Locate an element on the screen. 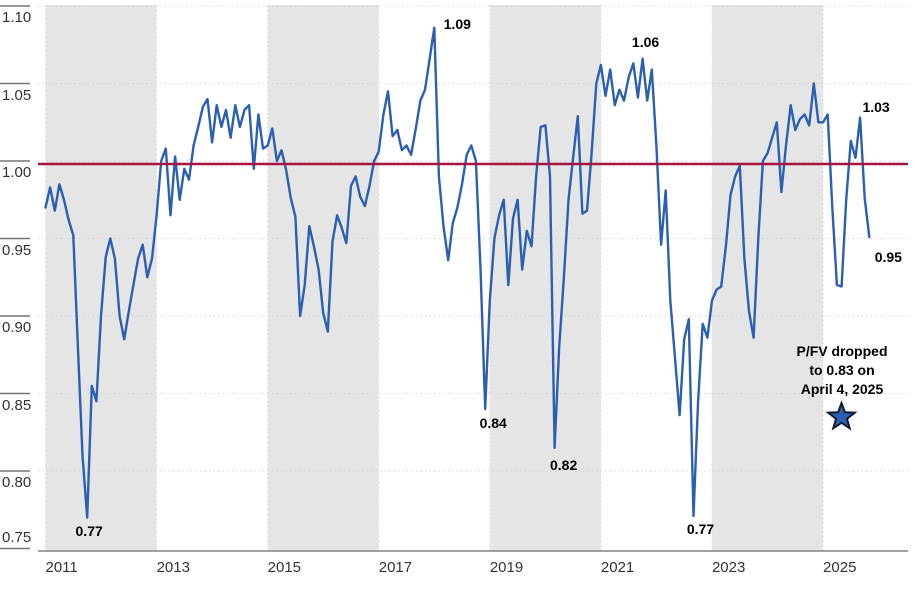 This screenshot has width=922, height=591. y-axis-label: 0.85 is located at coordinates (17, 405).